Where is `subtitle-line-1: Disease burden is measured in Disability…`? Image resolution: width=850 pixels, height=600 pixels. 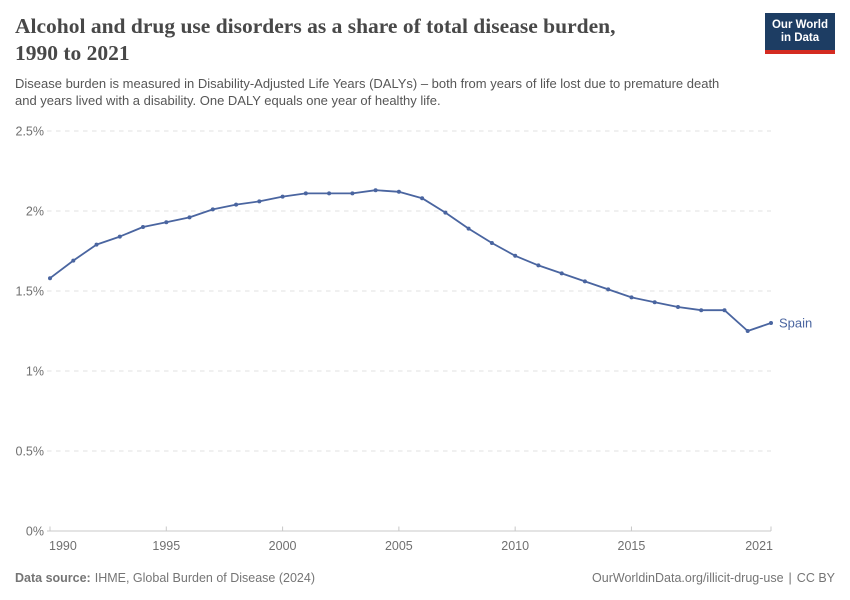
subtitle-line-1: Disease burden is measured in Disability… is located at coordinates (367, 83).